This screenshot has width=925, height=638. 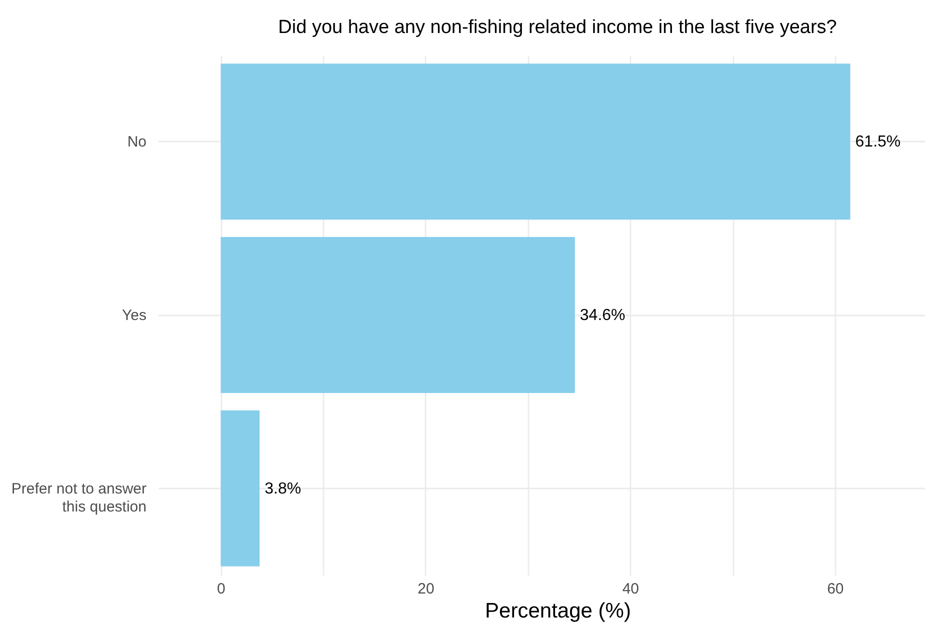 I want to click on x-tick-label: 20, so click(x=426, y=589).